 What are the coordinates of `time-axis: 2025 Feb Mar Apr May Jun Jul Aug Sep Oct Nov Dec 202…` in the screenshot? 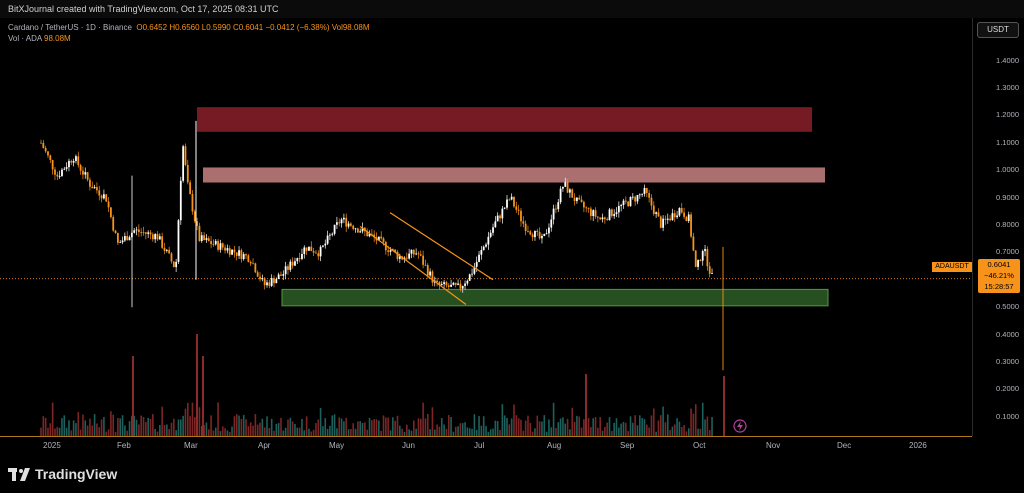 It's located at (486, 447).